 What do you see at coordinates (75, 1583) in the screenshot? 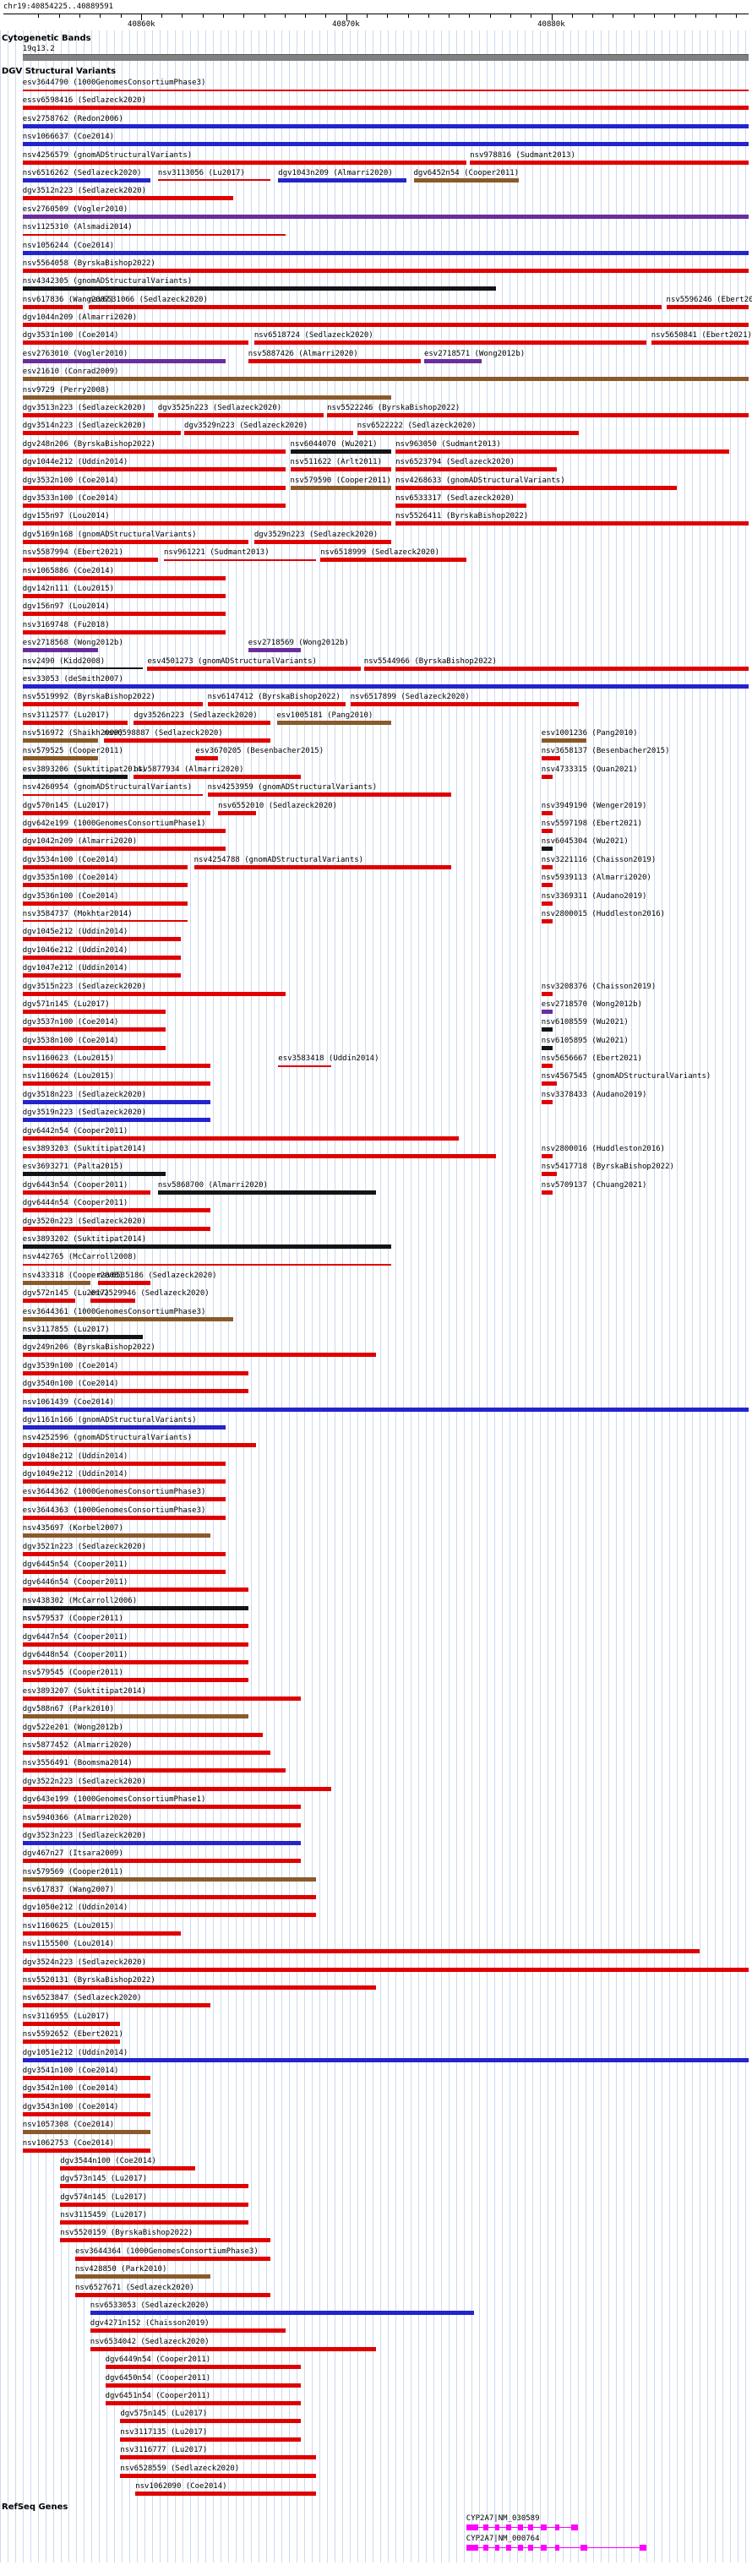
I see `variant-label: dgv6446n54 (Cooper2011)` at bounding box center [75, 1583].